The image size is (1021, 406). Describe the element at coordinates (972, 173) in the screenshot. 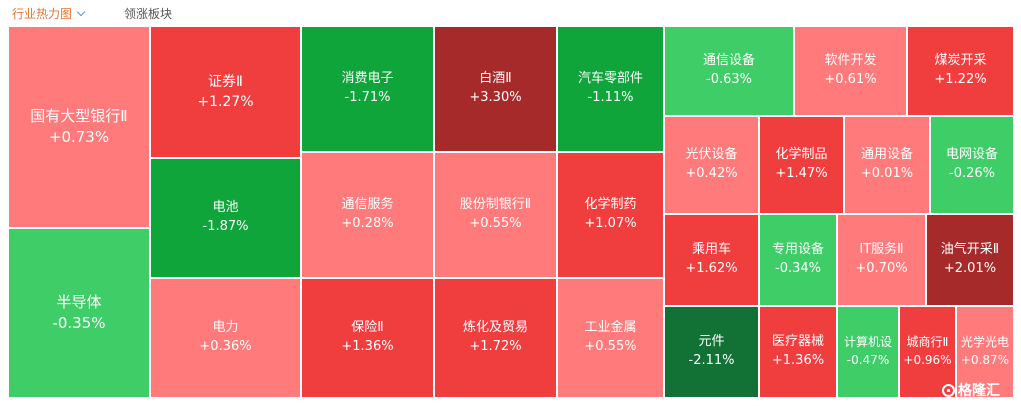

I see `tile-change-percent: -0.26%` at that location.